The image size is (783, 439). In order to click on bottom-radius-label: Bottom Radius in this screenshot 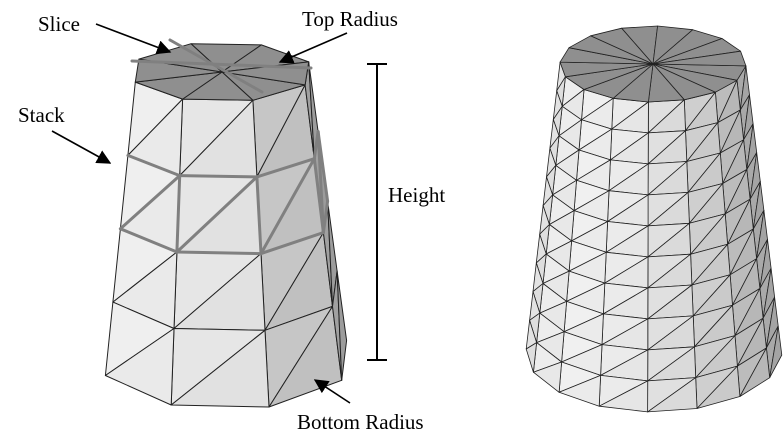, I will do `click(360, 422)`.